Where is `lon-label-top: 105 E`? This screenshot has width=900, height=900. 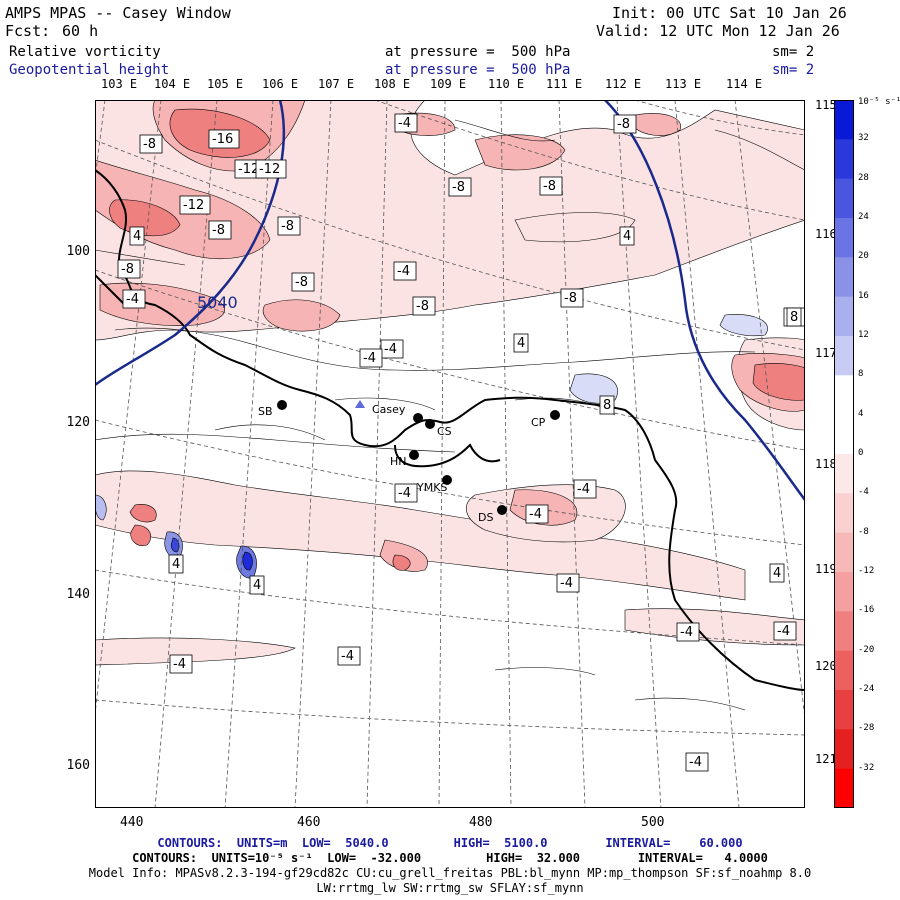 lon-label-top: 105 E is located at coordinates (225, 84).